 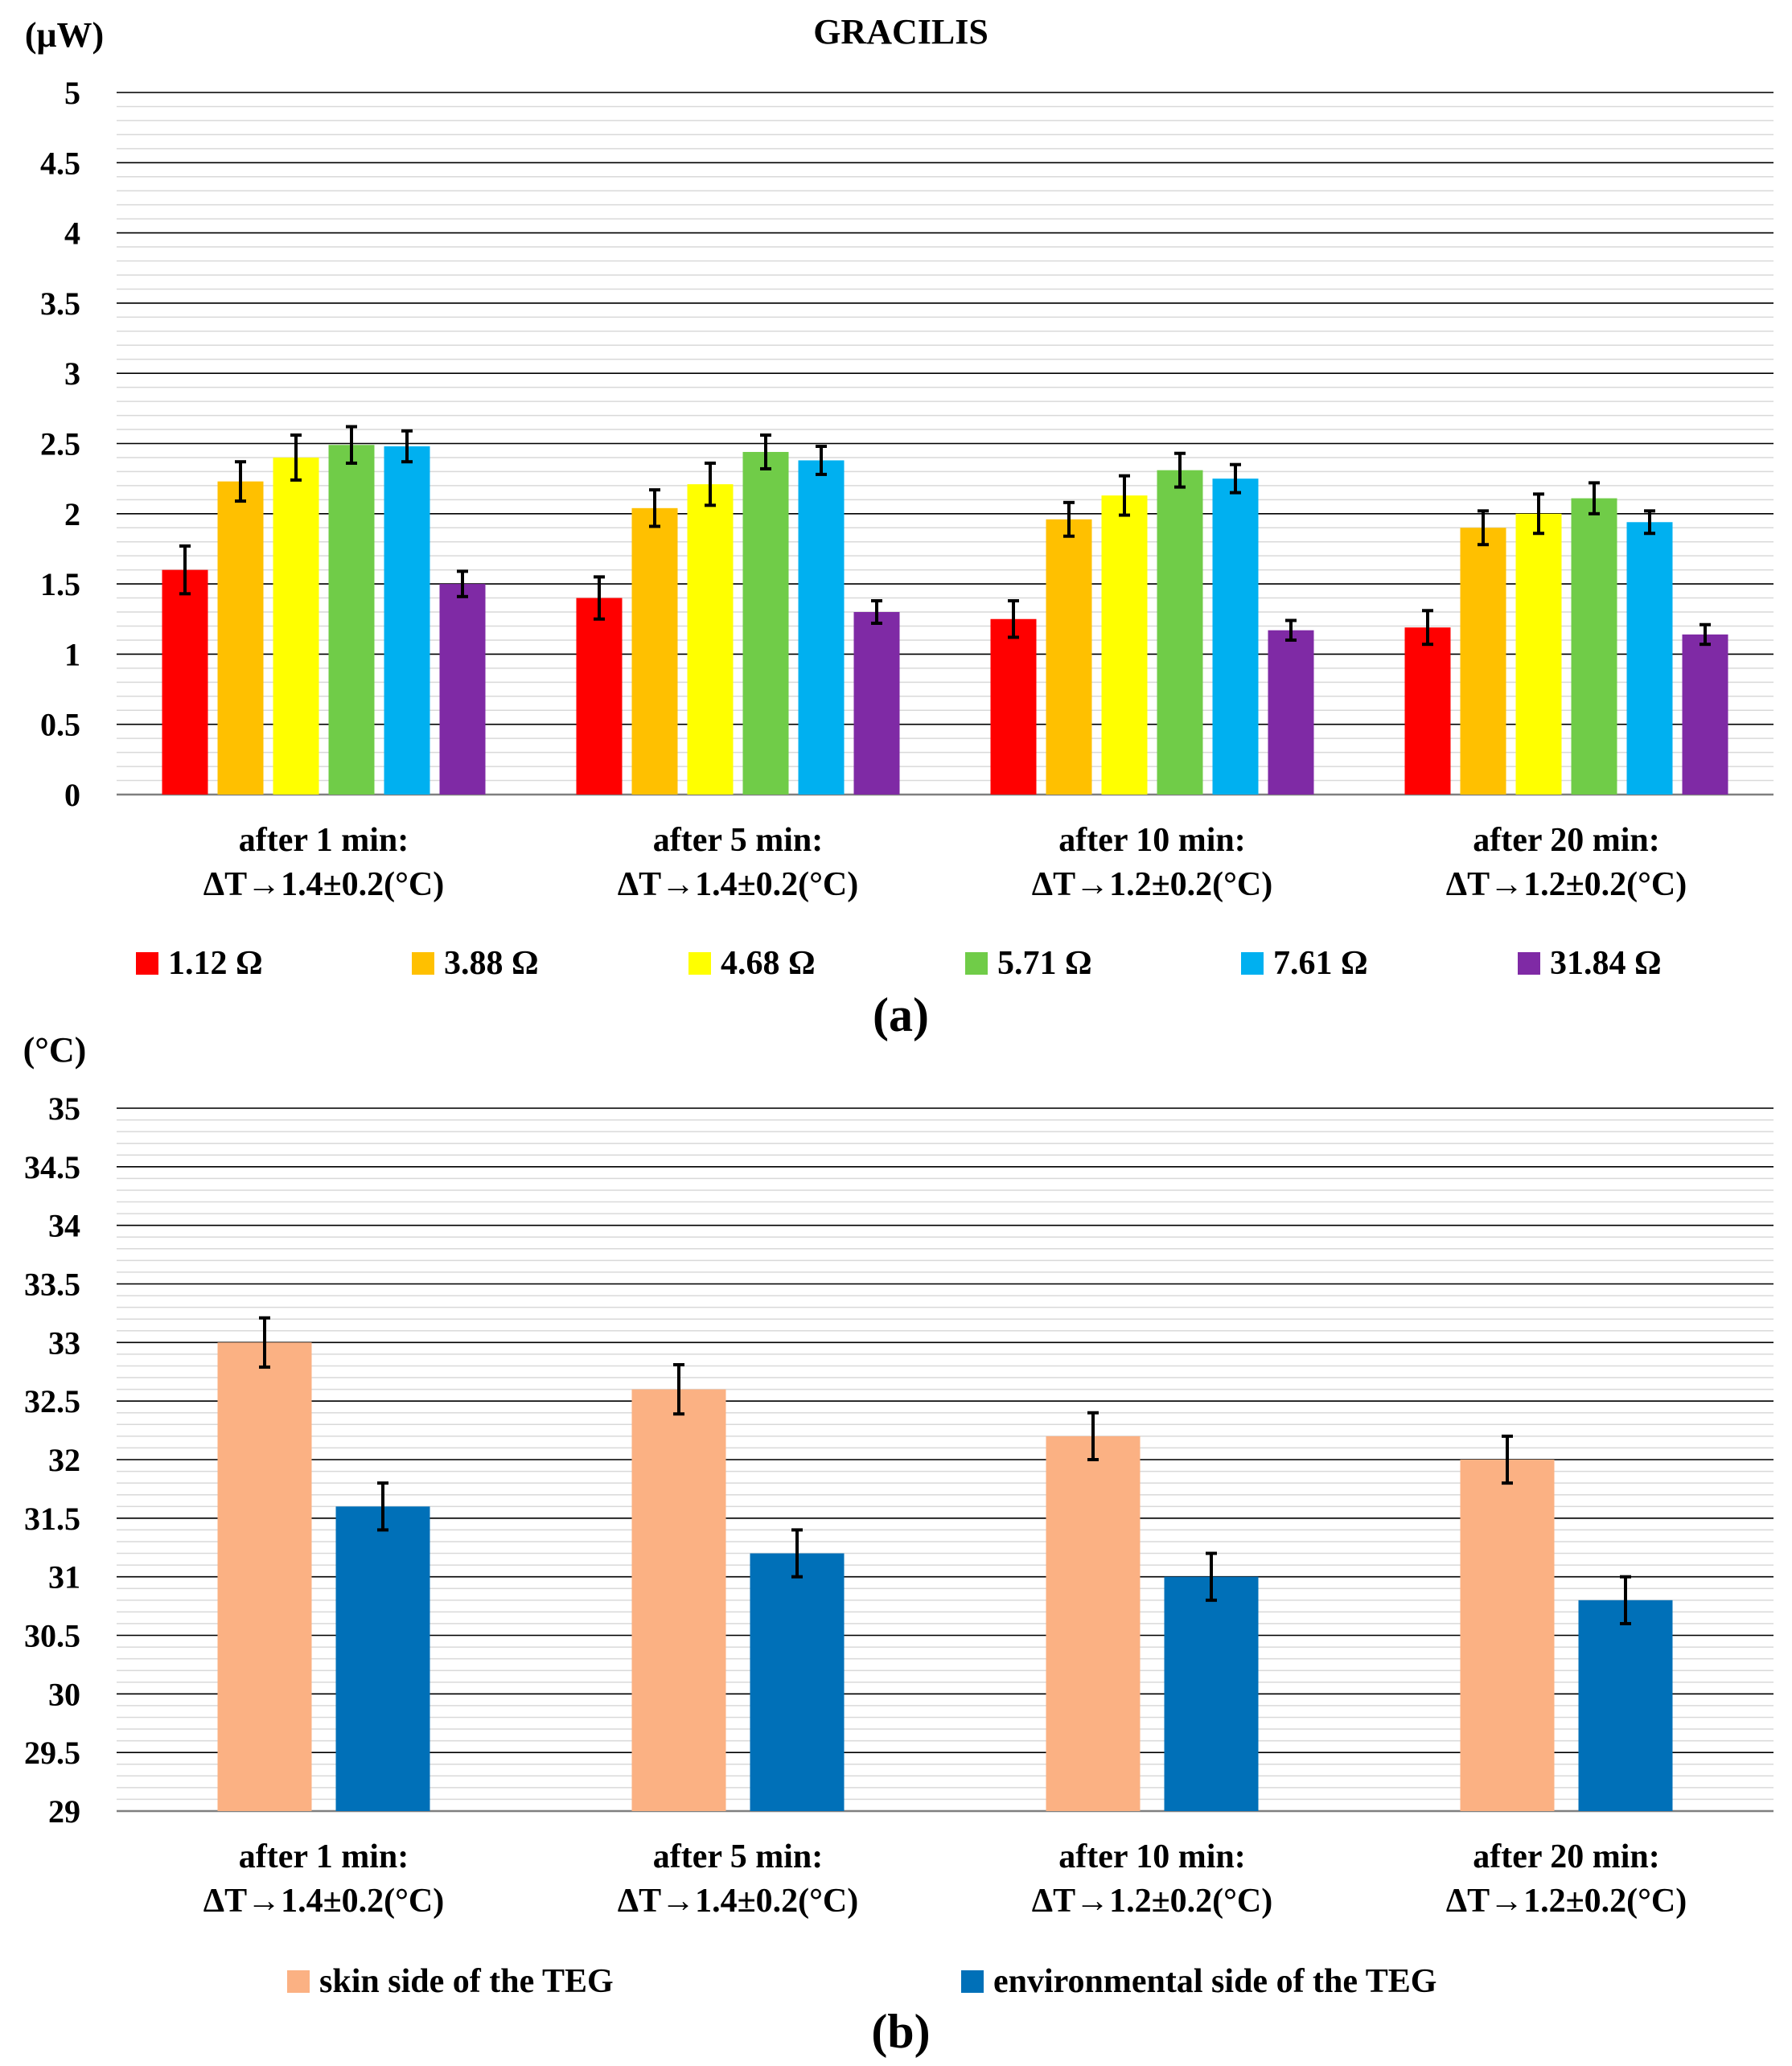 I want to click on chart-a-panel-label: (a), so click(x=901, y=1014).